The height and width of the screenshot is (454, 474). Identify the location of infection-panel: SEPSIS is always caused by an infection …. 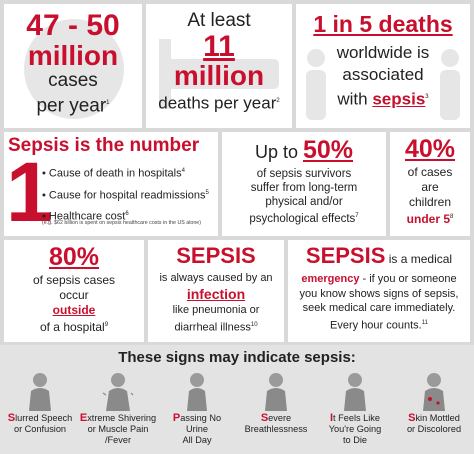
(216, 291).